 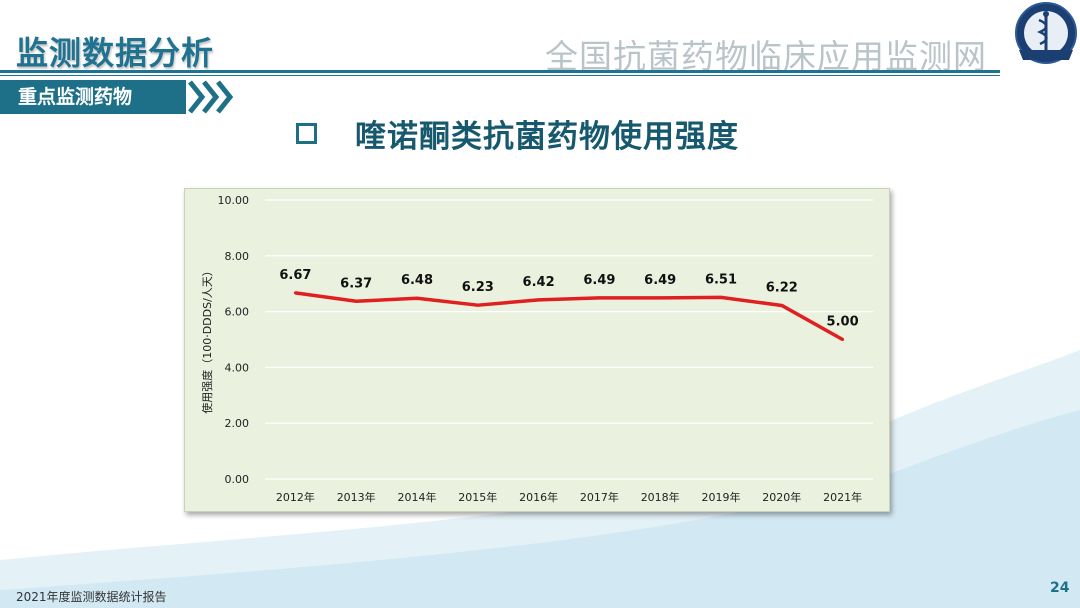 What do you see at coordinates (237, 423) in the screenshot?
I see `y-tick-label: 2.00` at bounding box center [237, 423].